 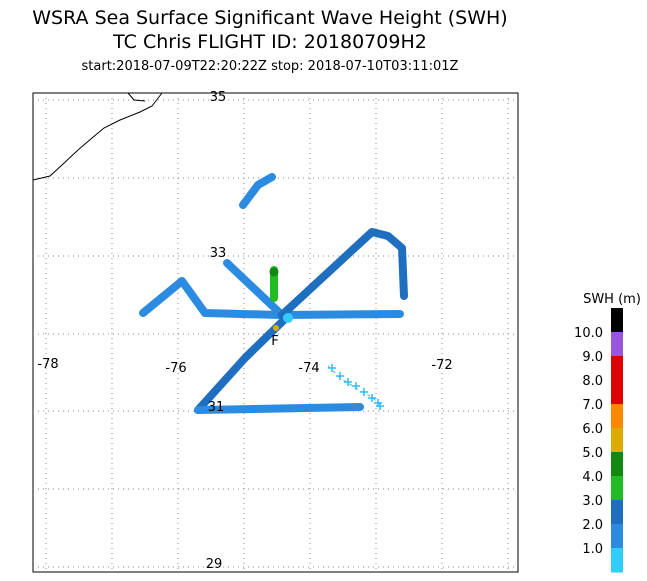 I want to click on lon-label: -76, so click(x=175, y=368).